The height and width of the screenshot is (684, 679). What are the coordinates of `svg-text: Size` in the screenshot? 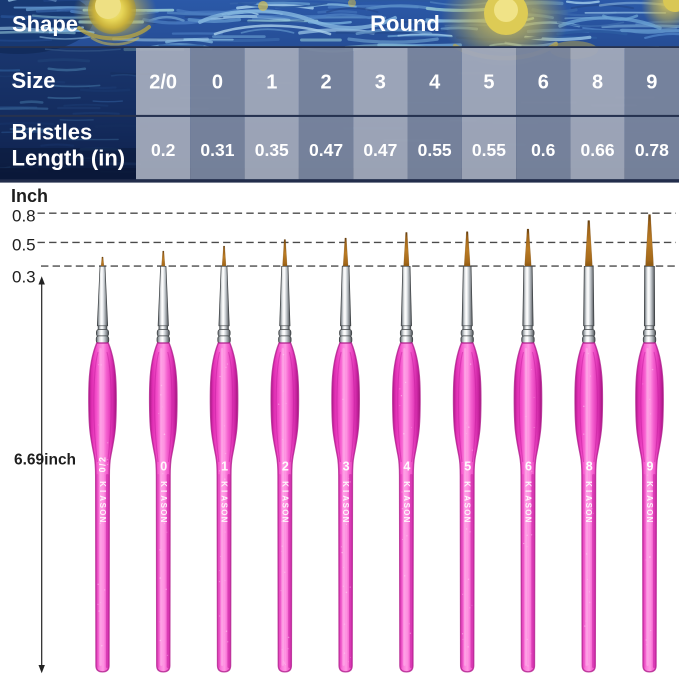 It's located at (34, 80).